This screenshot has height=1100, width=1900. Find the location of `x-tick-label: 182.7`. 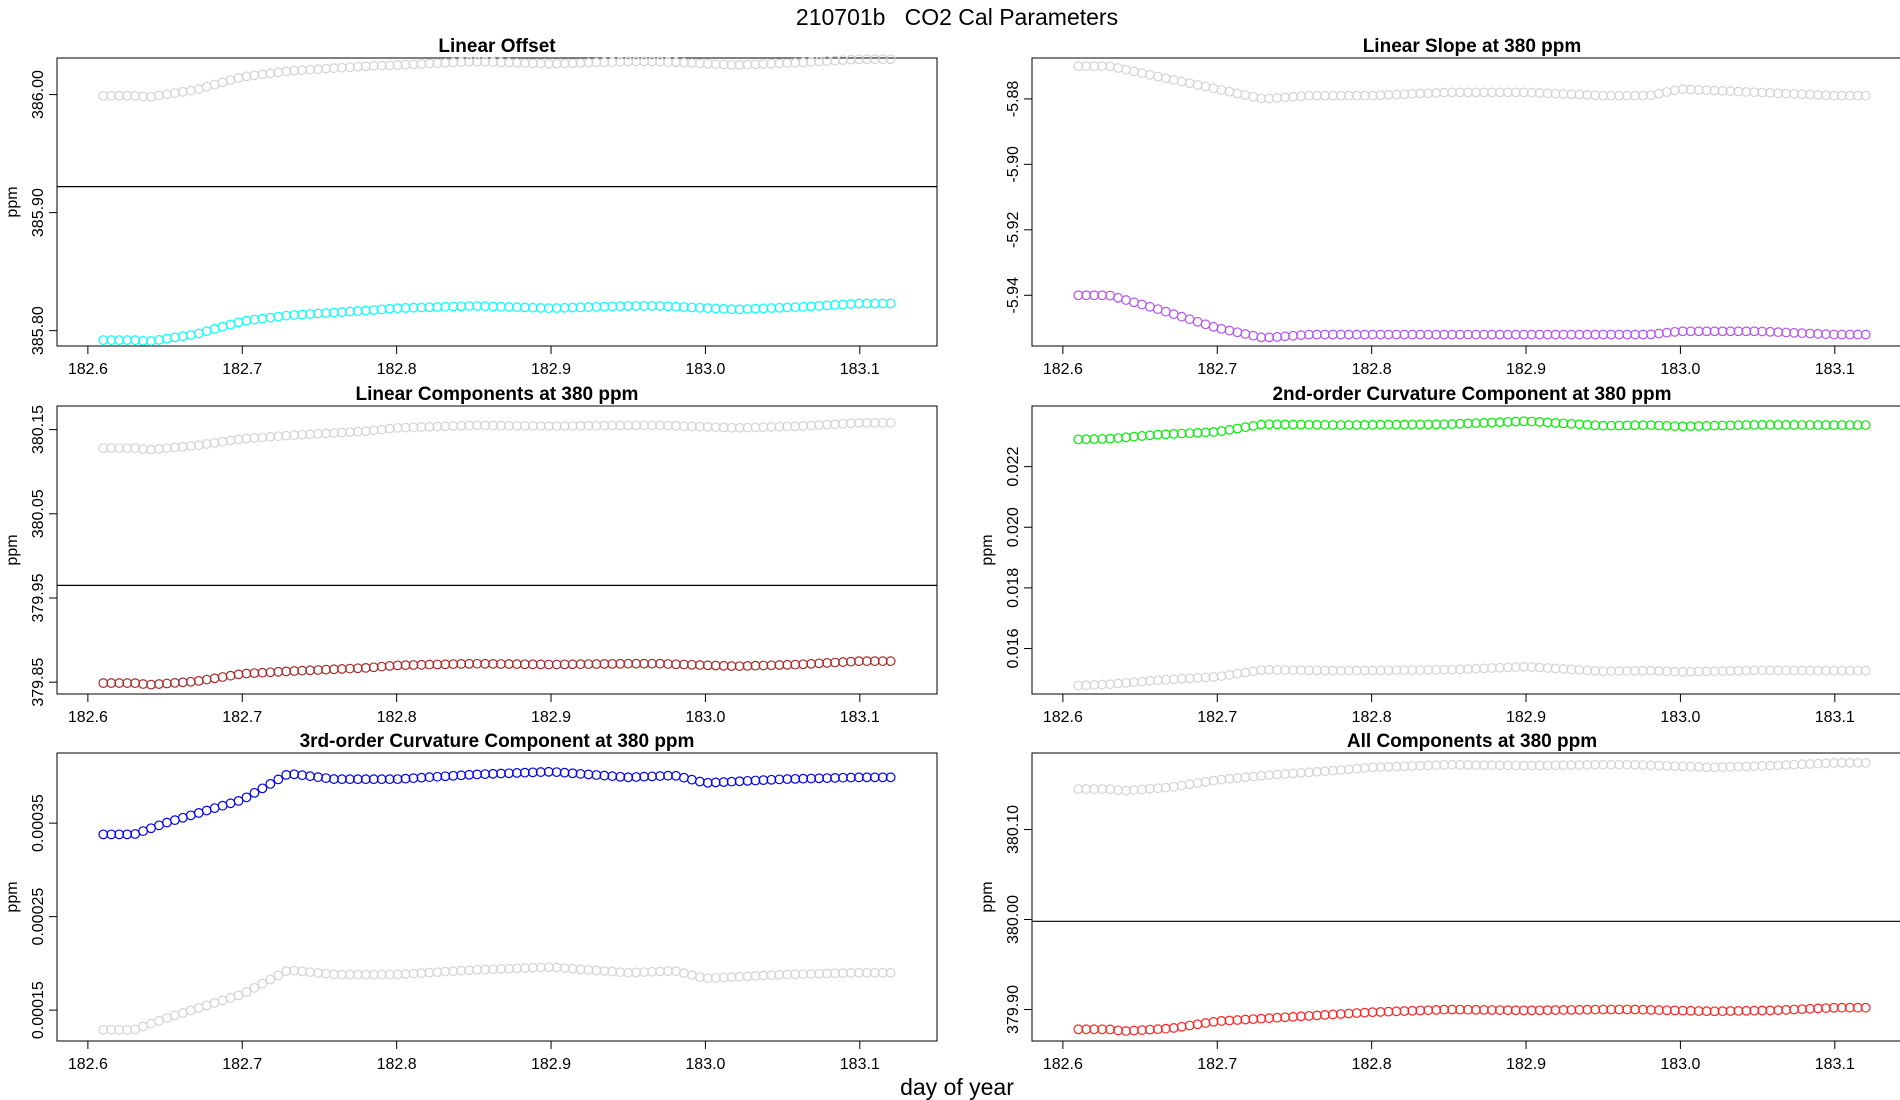

x-tick-label: 182.7 is located at coordinates (1217, 369).